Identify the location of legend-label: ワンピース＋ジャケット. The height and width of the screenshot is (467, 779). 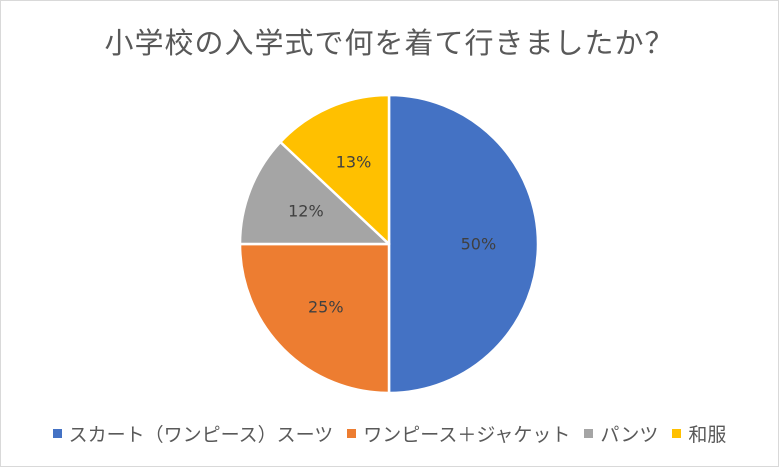
(467, 435).